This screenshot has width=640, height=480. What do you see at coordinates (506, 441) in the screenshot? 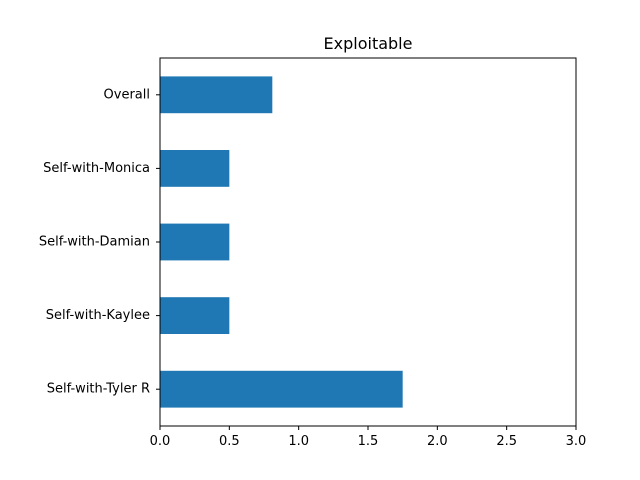
I see `x-tick-label-5: 2.5` at bounding box center [506, 441].